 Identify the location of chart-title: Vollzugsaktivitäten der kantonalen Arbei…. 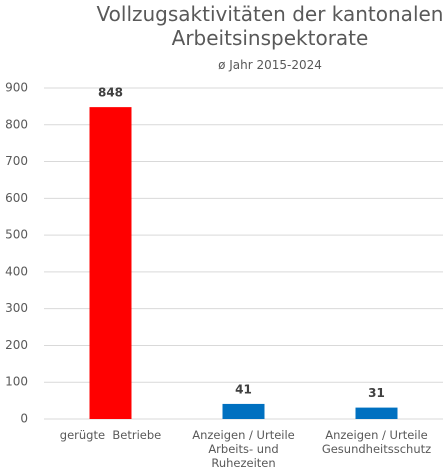
(270, 26).